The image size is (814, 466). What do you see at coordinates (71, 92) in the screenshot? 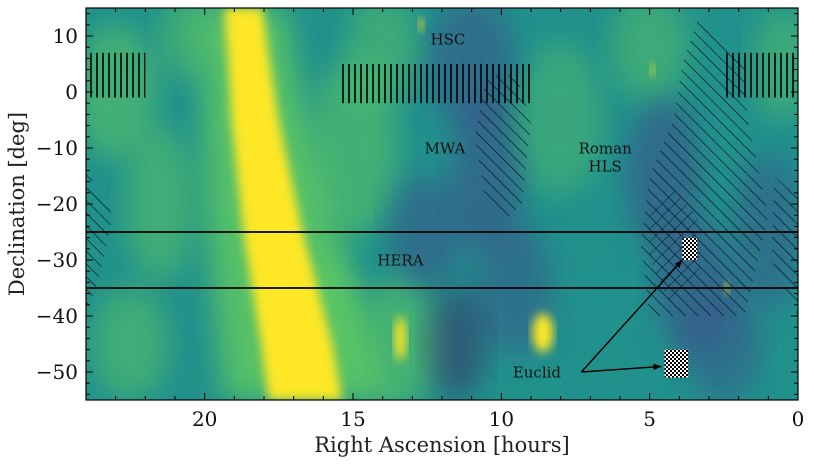
I see `y-tick-label-0: 0` at bounding box center [71, 92].